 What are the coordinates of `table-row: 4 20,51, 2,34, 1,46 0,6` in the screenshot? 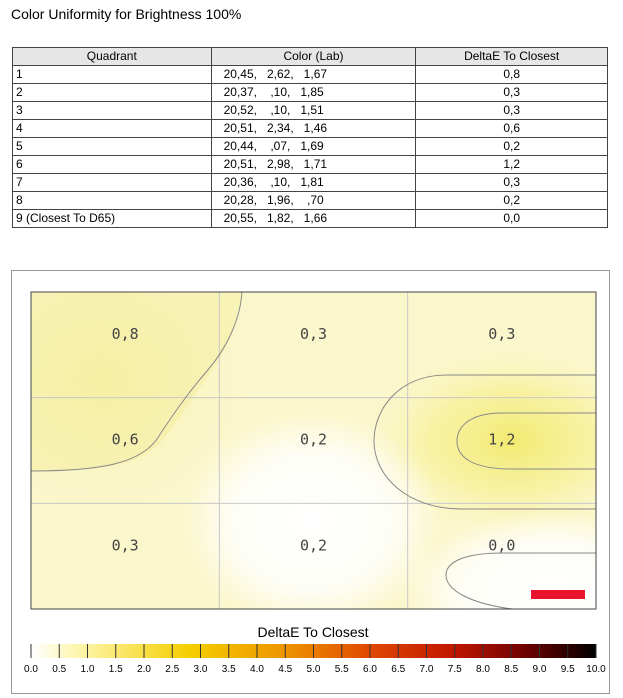 It's located at (310, 128).